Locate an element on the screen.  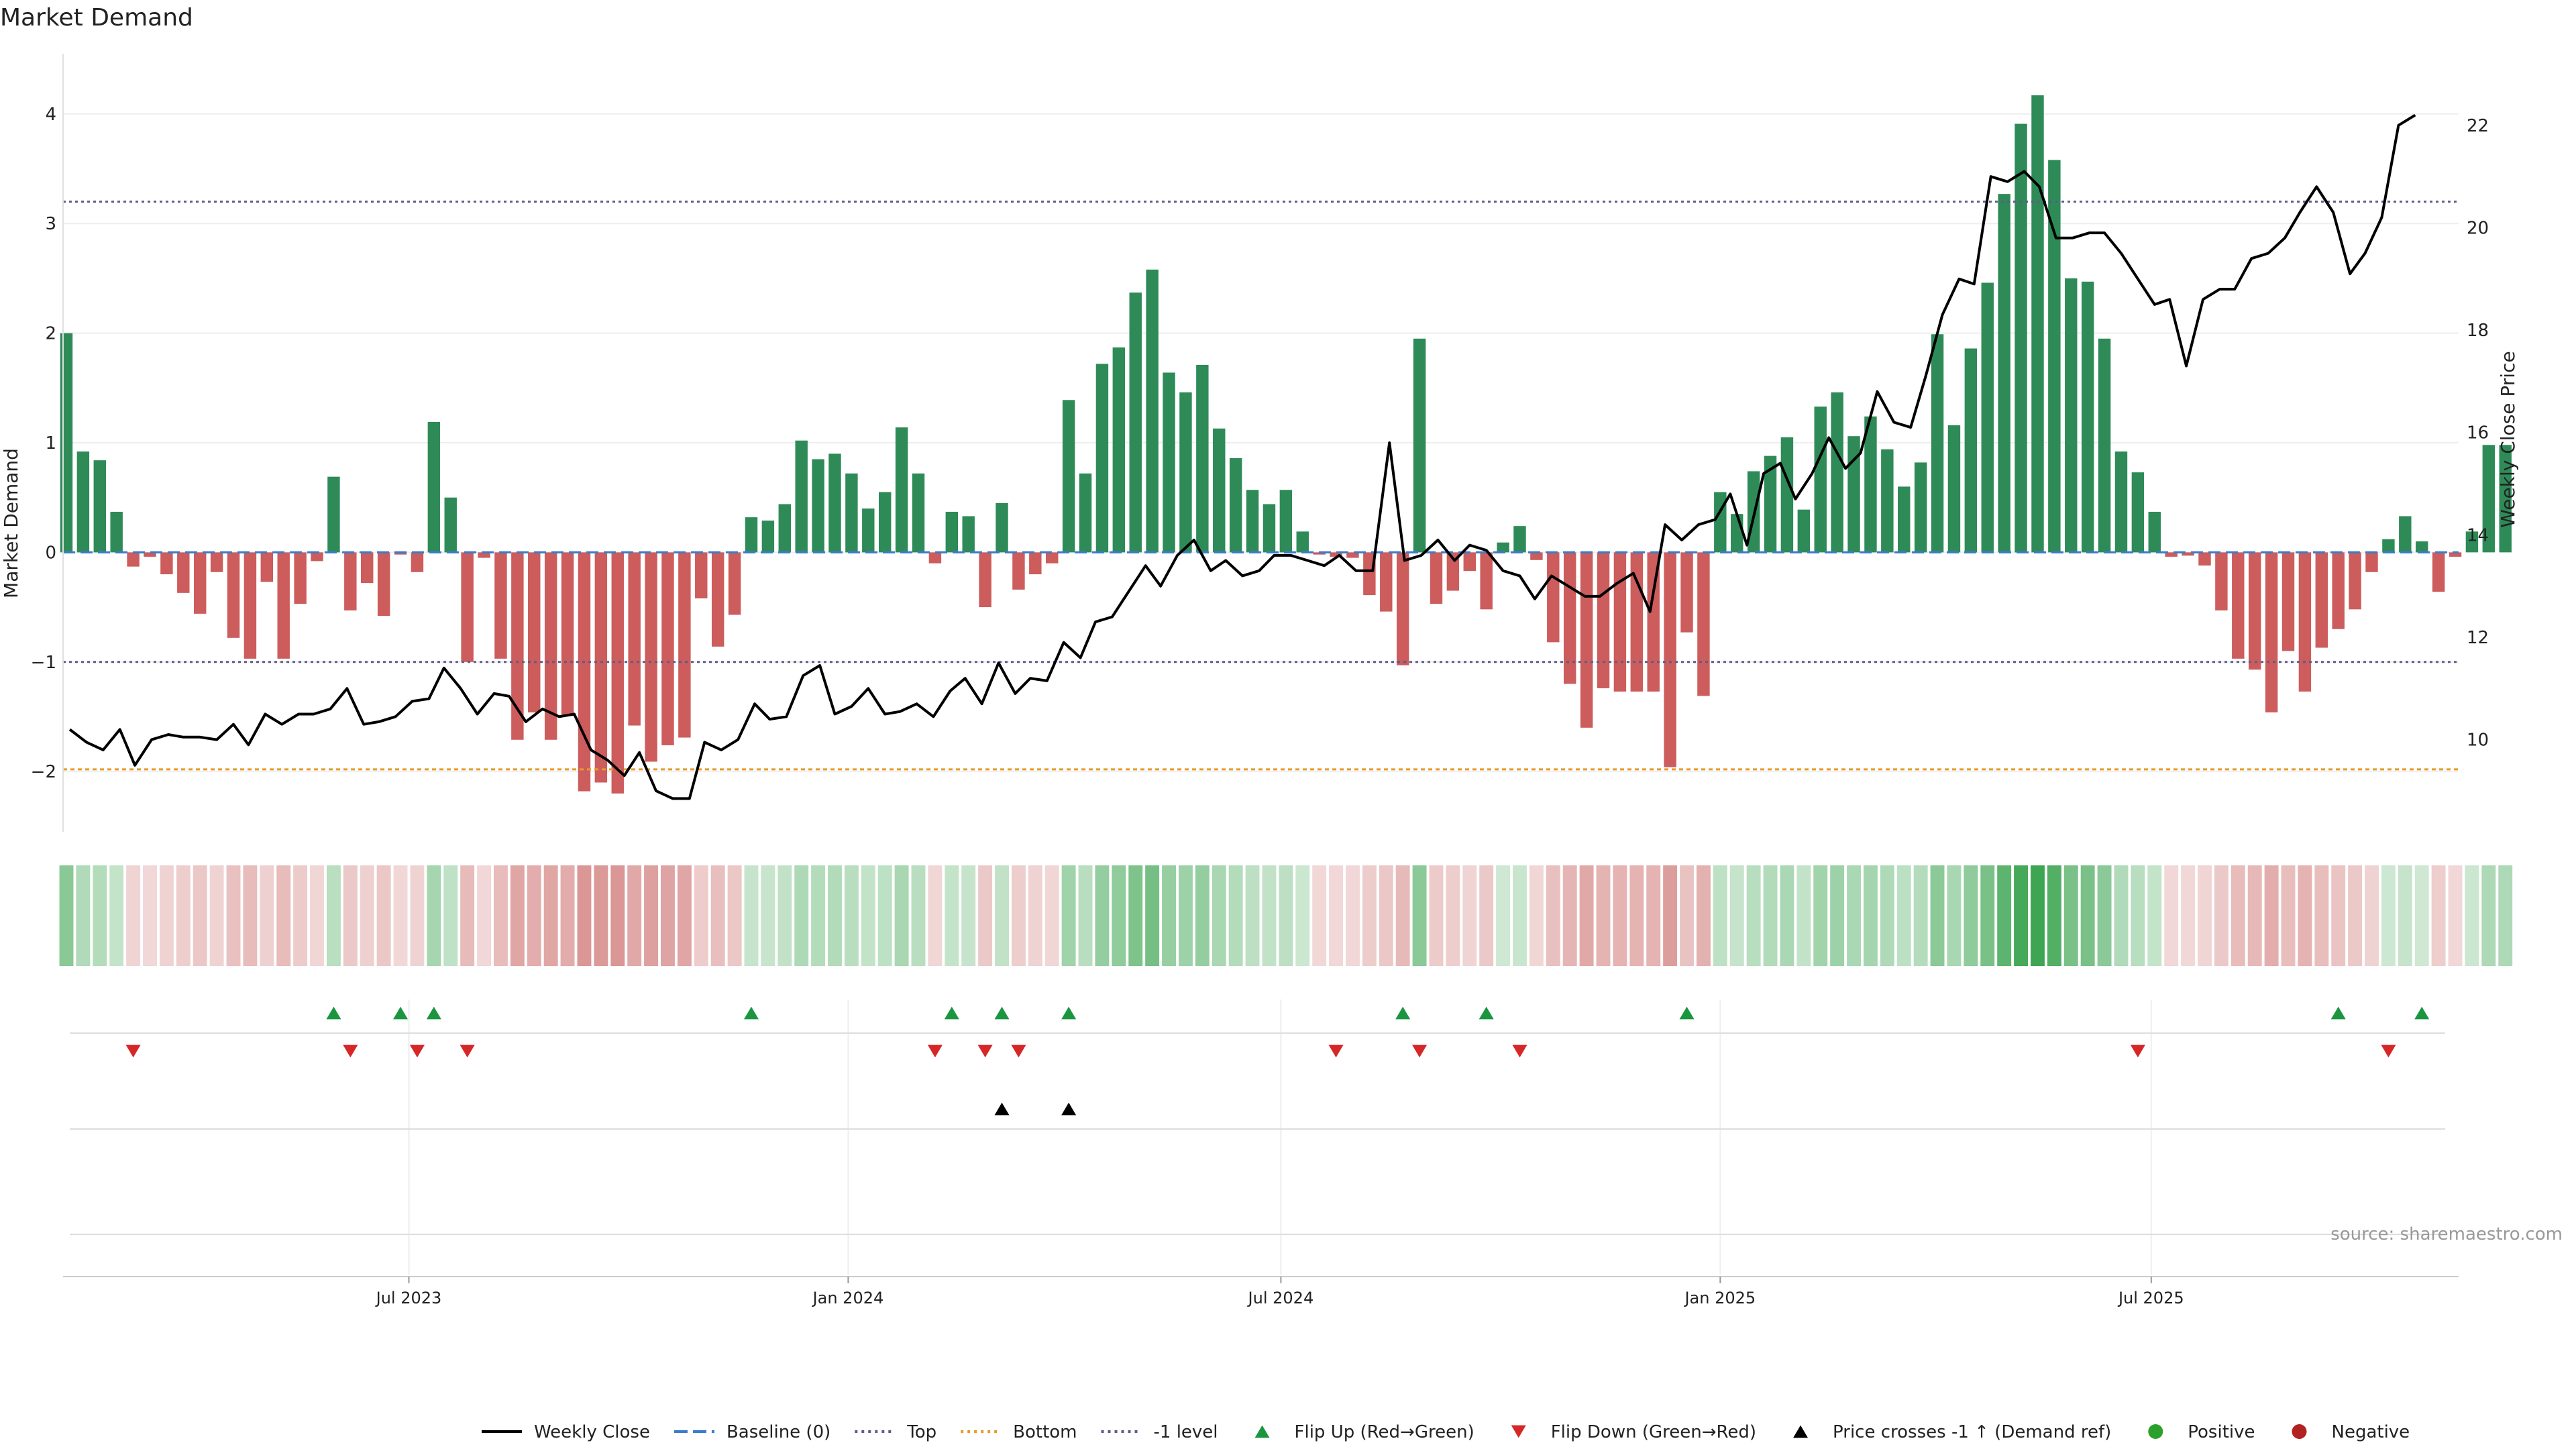
y2-tick-label: 20 is located at coordinates (2478, 228).